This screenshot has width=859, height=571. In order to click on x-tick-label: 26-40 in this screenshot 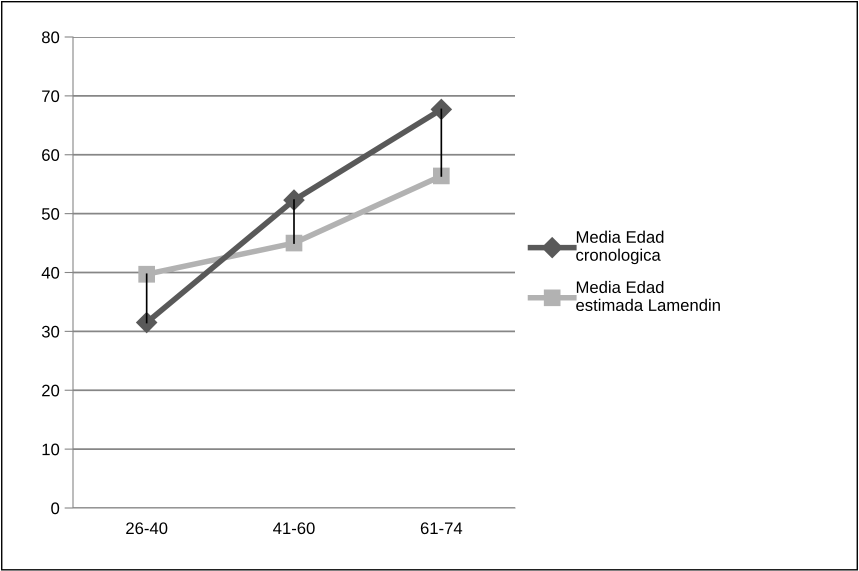, I will do `click(147, 528)`.